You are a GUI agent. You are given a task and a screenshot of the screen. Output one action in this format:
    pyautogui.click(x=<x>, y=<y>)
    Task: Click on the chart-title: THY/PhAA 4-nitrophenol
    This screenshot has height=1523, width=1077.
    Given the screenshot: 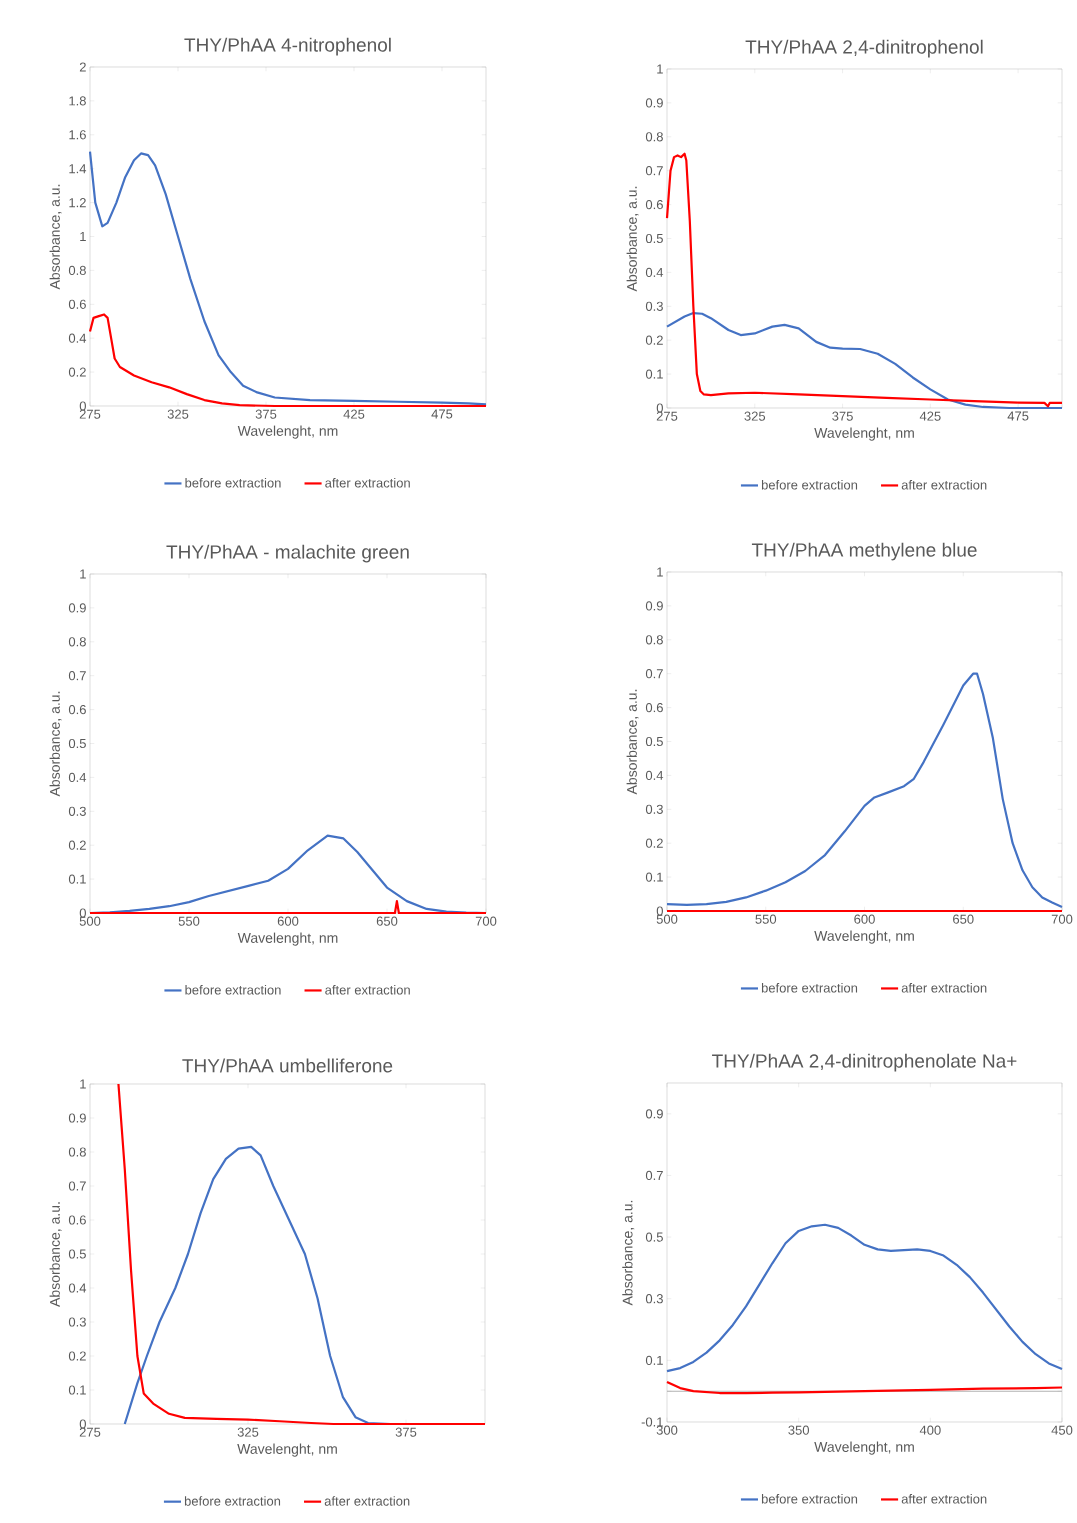 What is the action you would take?
    pyautogui.click(x=287, y=46)
    